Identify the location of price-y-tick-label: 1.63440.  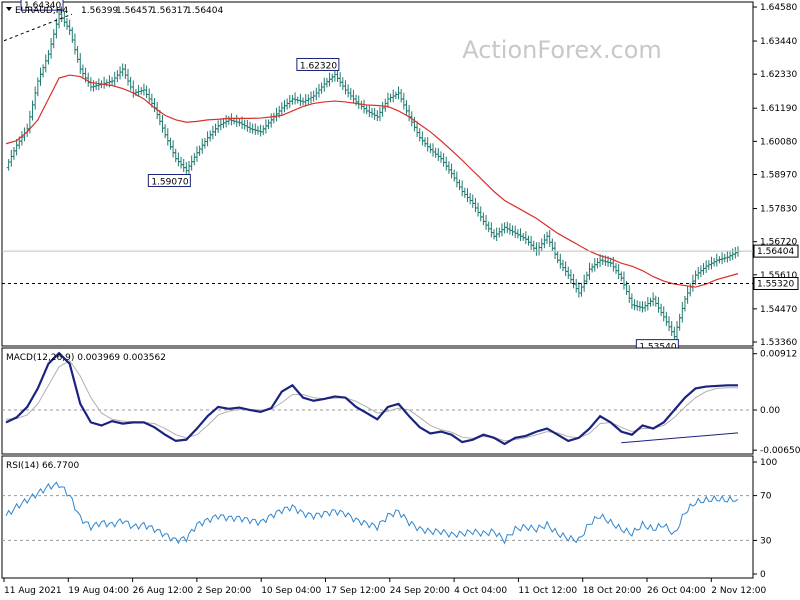
(778, 42).